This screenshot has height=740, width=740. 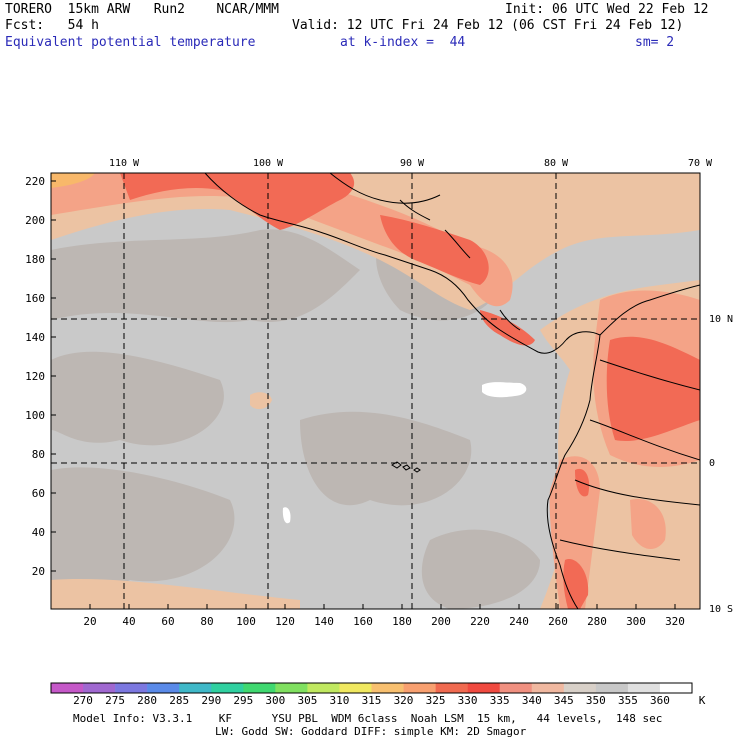 What do you see at coordinates (89, 621) in the screenshot?
I see `x-tick-label: 20` at bounding box center [89, 621].